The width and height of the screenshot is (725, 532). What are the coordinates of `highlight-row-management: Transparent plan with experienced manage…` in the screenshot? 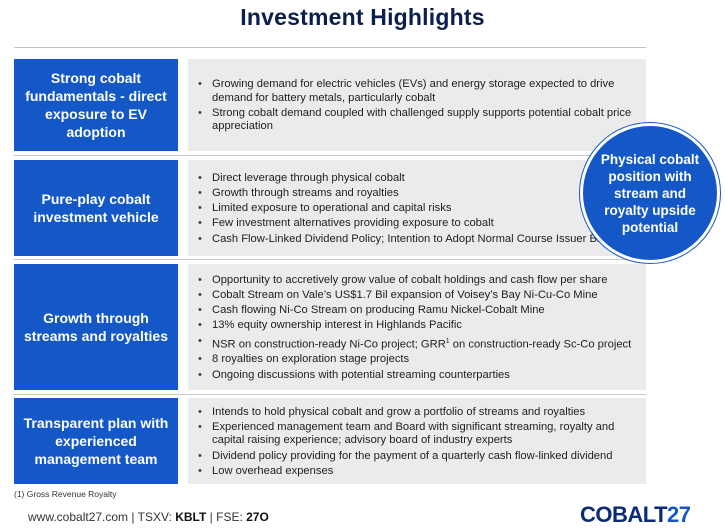 It's located at (330, 441).